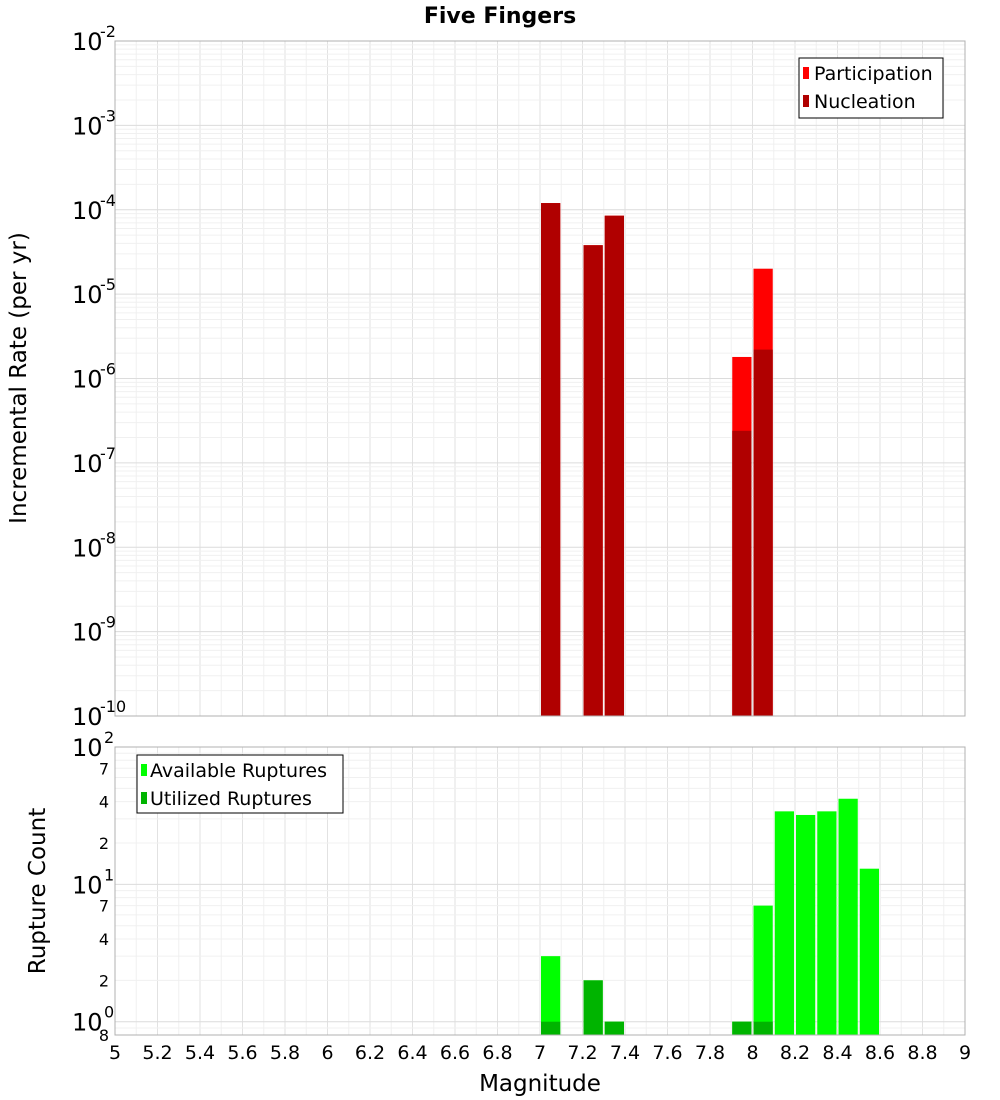 The height and width of the screenshot is (1100, 1000). I want to click on top-y-tick-label: 10⁻³, so click(94, 123).